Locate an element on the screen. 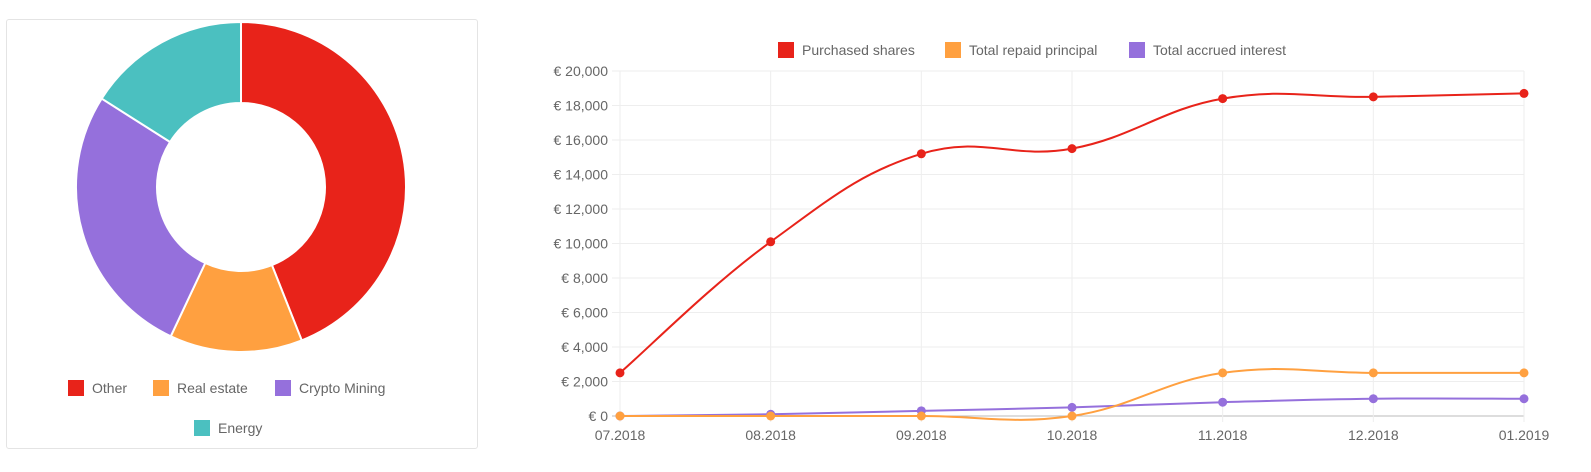 This screenshot has height=472, width=1591. y-tick-label: € 14,000 is located at coordinates (581, 175).